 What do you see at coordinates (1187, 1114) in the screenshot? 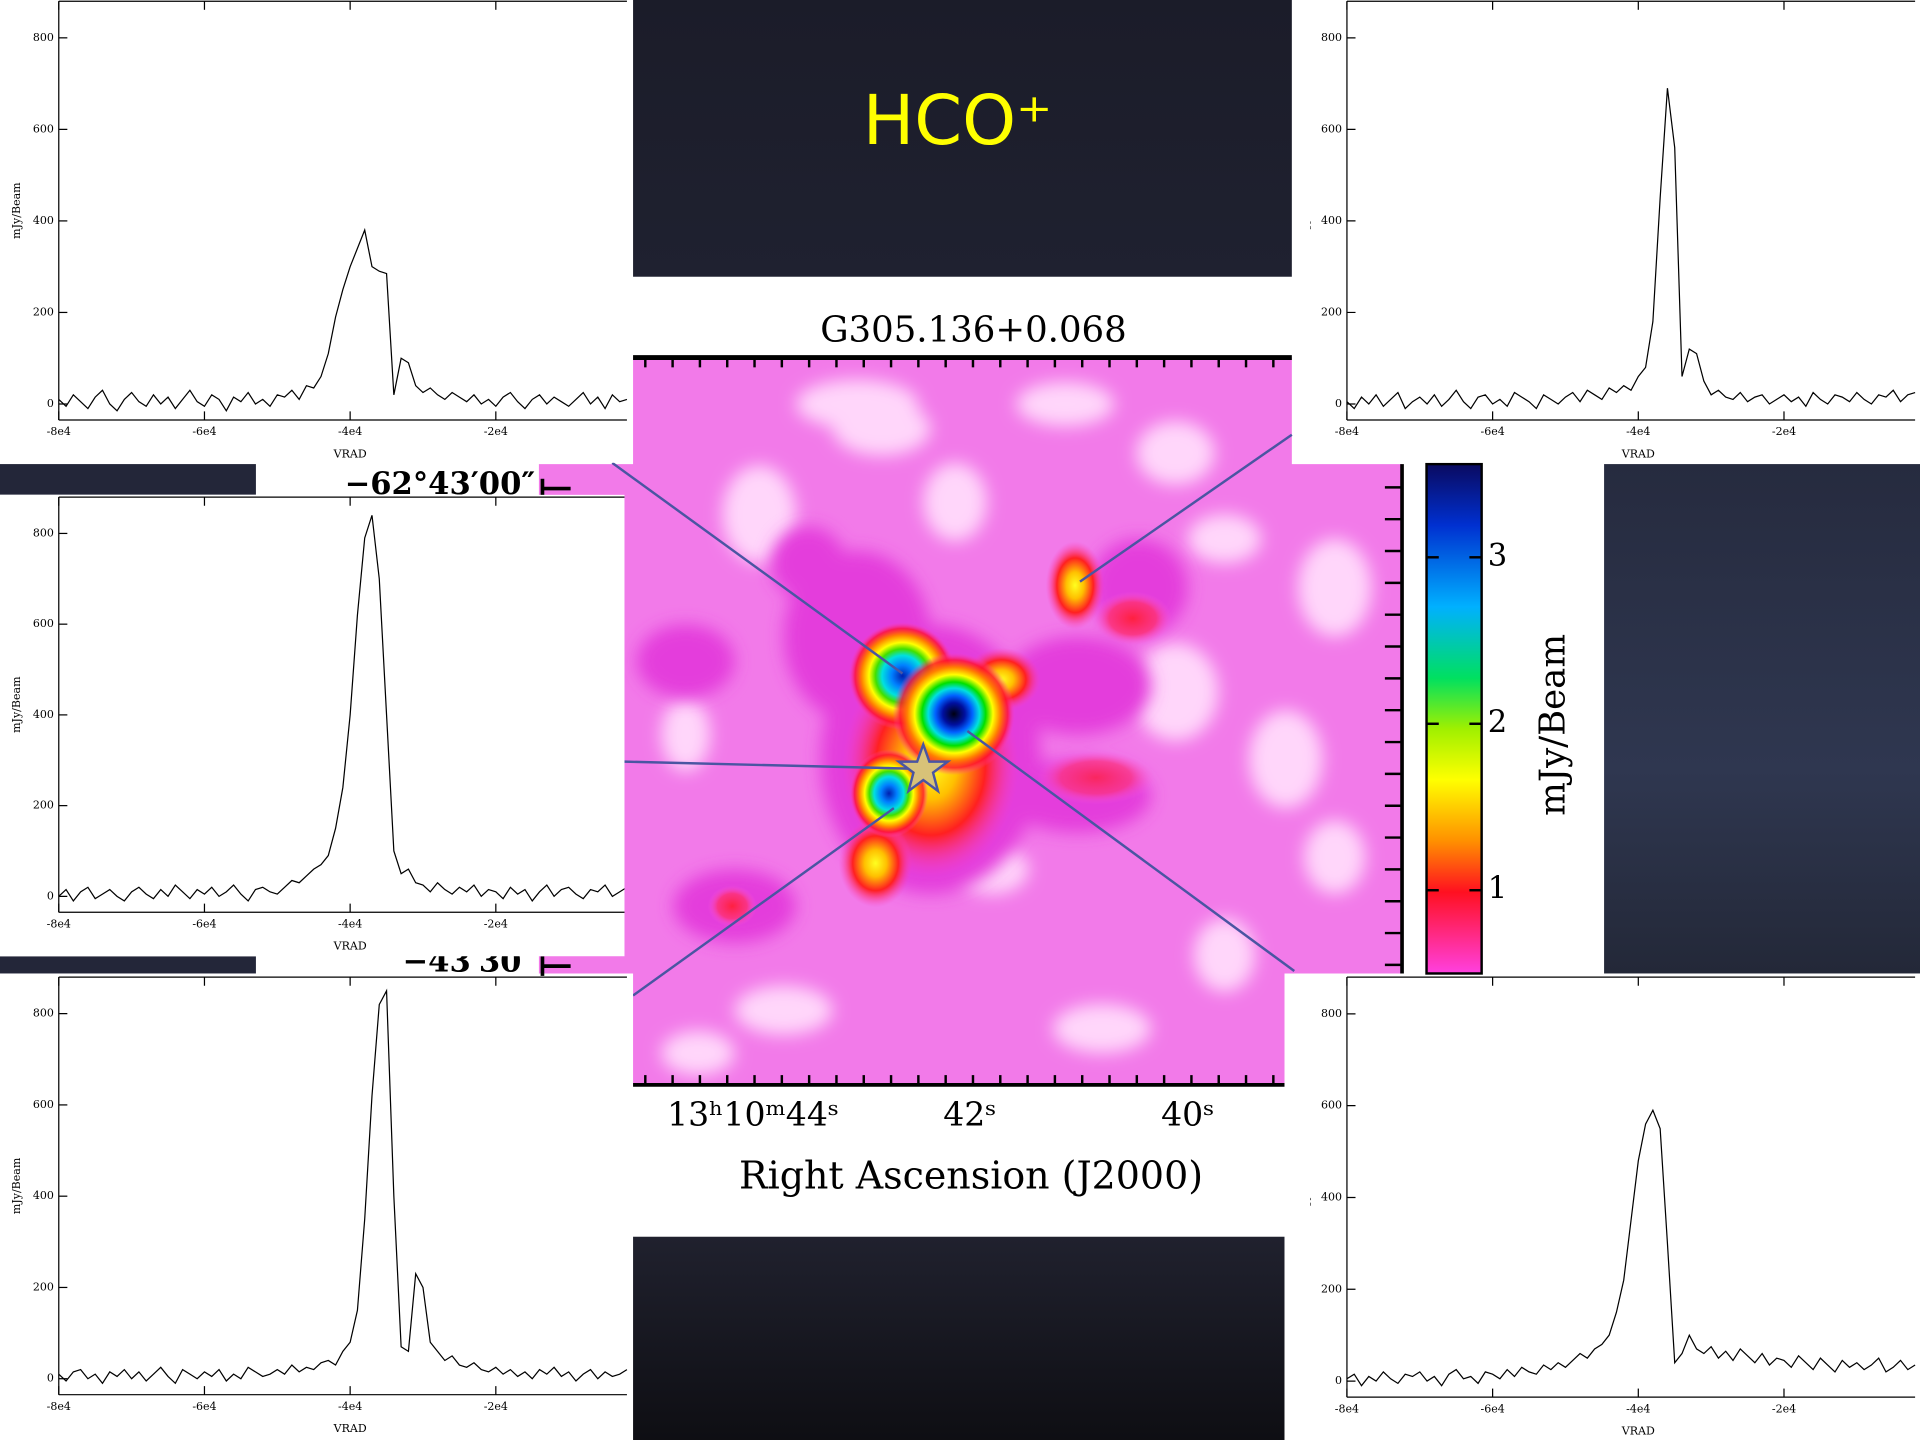
I see `ra-label: 40ˢ` at bounding box center [1187, 1114].